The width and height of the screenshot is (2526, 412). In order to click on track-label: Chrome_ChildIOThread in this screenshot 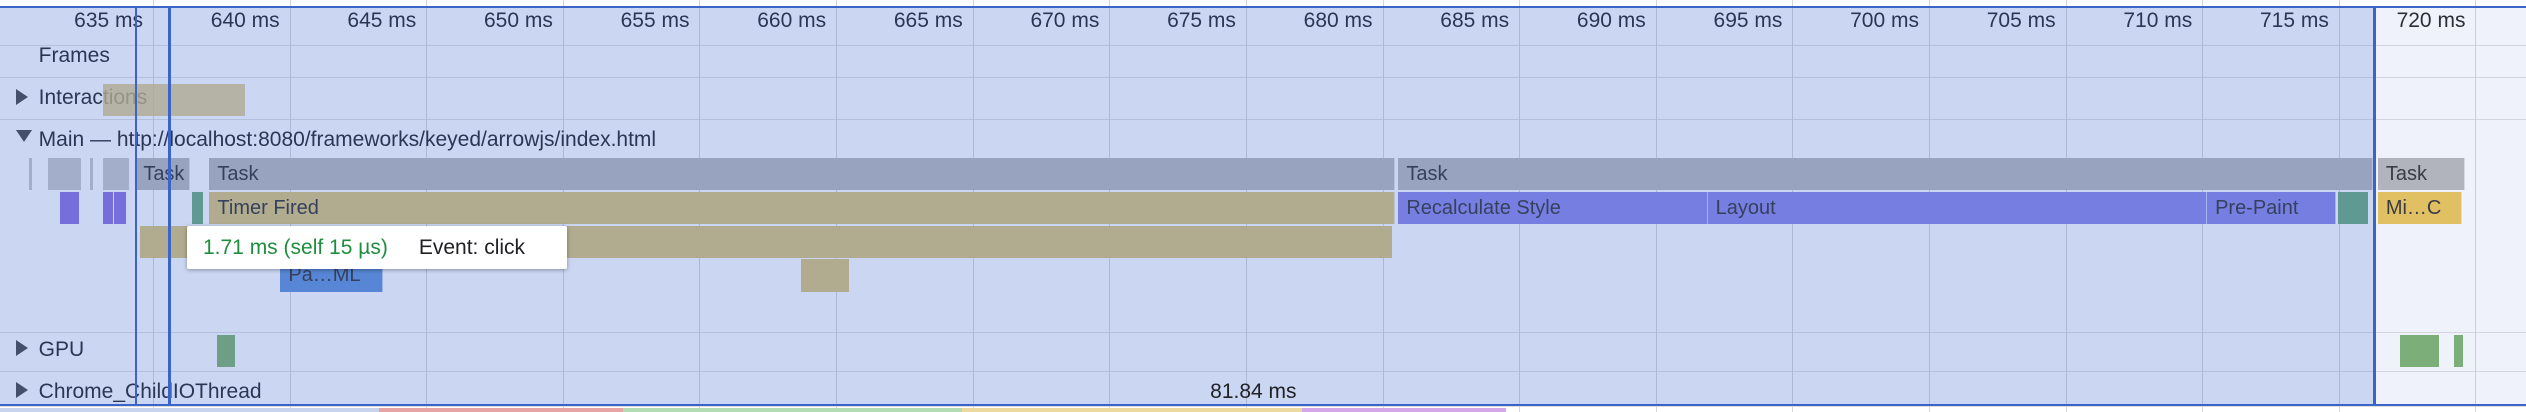, I will do `click(150, 391)`.